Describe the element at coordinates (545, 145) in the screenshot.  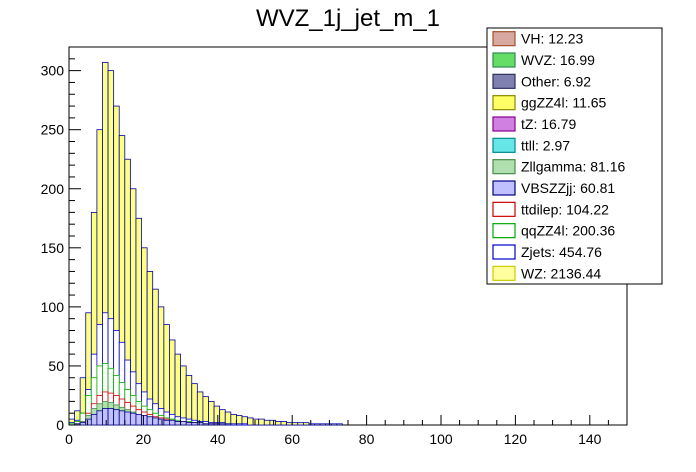
I see `legend-label: ttll: 2.97` at that location.